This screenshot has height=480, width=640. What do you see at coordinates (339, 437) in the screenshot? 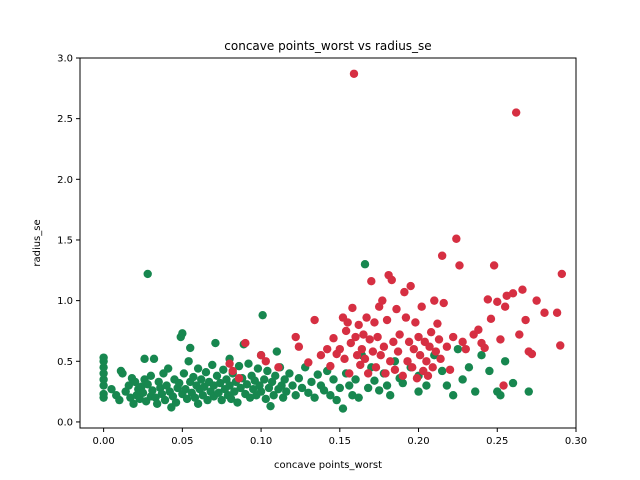
I see `x-axis-ticks: 0.00 0.05 0.10 0.15 0.20 0.25 0.30` at bounding box center [339, 437].